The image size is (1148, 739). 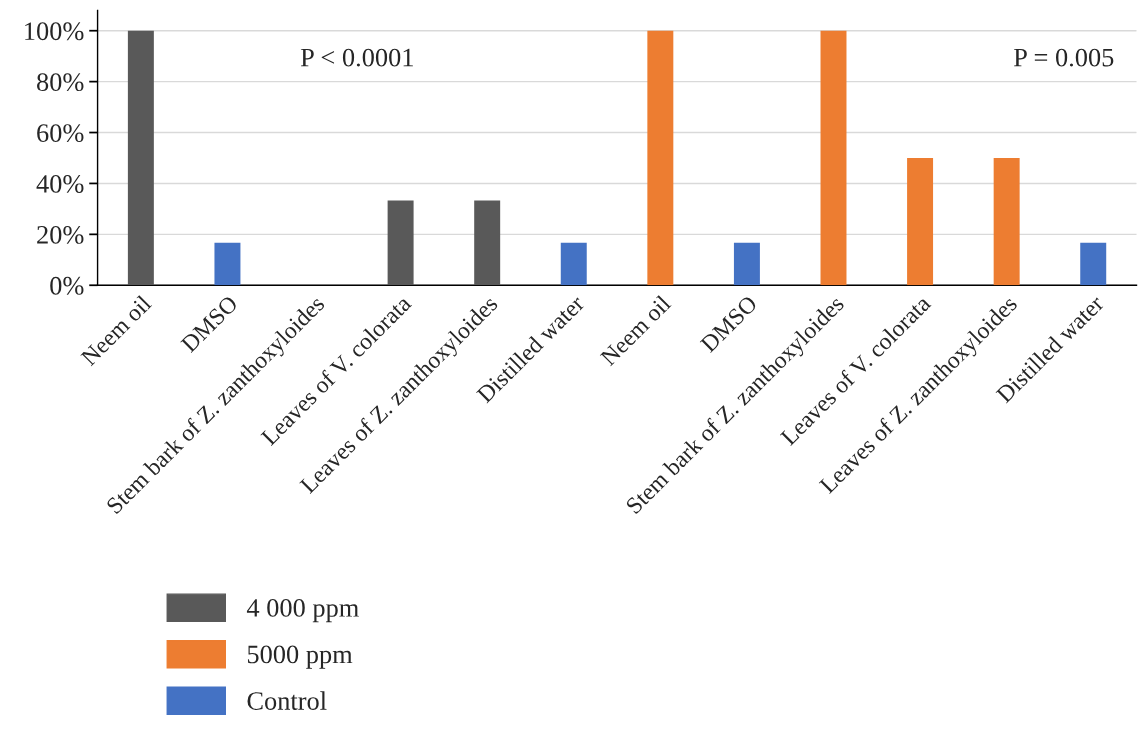 What do you see at coordinates (302, 611) in the screenshot?
I see `legend-label: 4 000 ppm` at bounding box center [302, 611].